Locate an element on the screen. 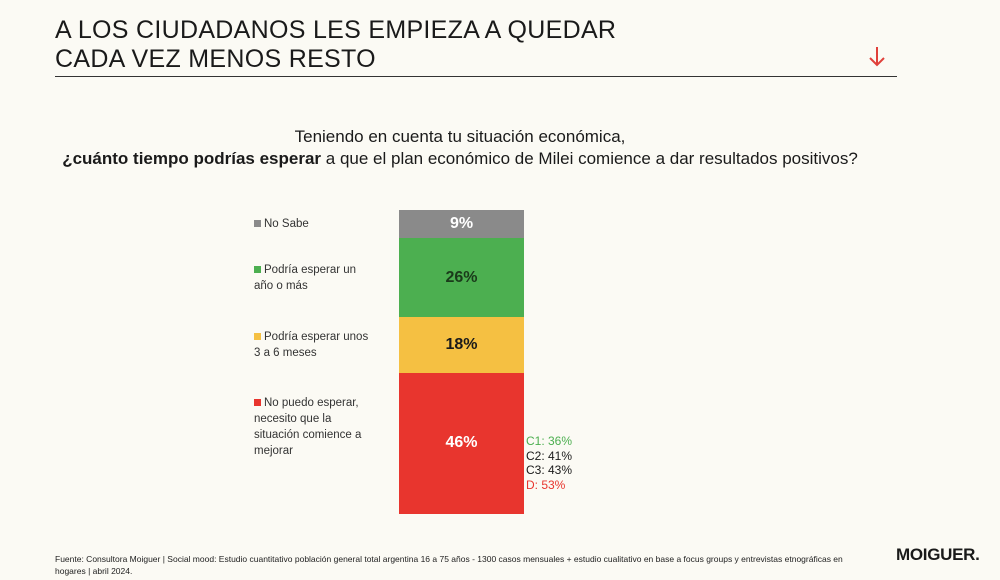 The image size is (1000, 580). title-divider is located at coordinates (476, 76).